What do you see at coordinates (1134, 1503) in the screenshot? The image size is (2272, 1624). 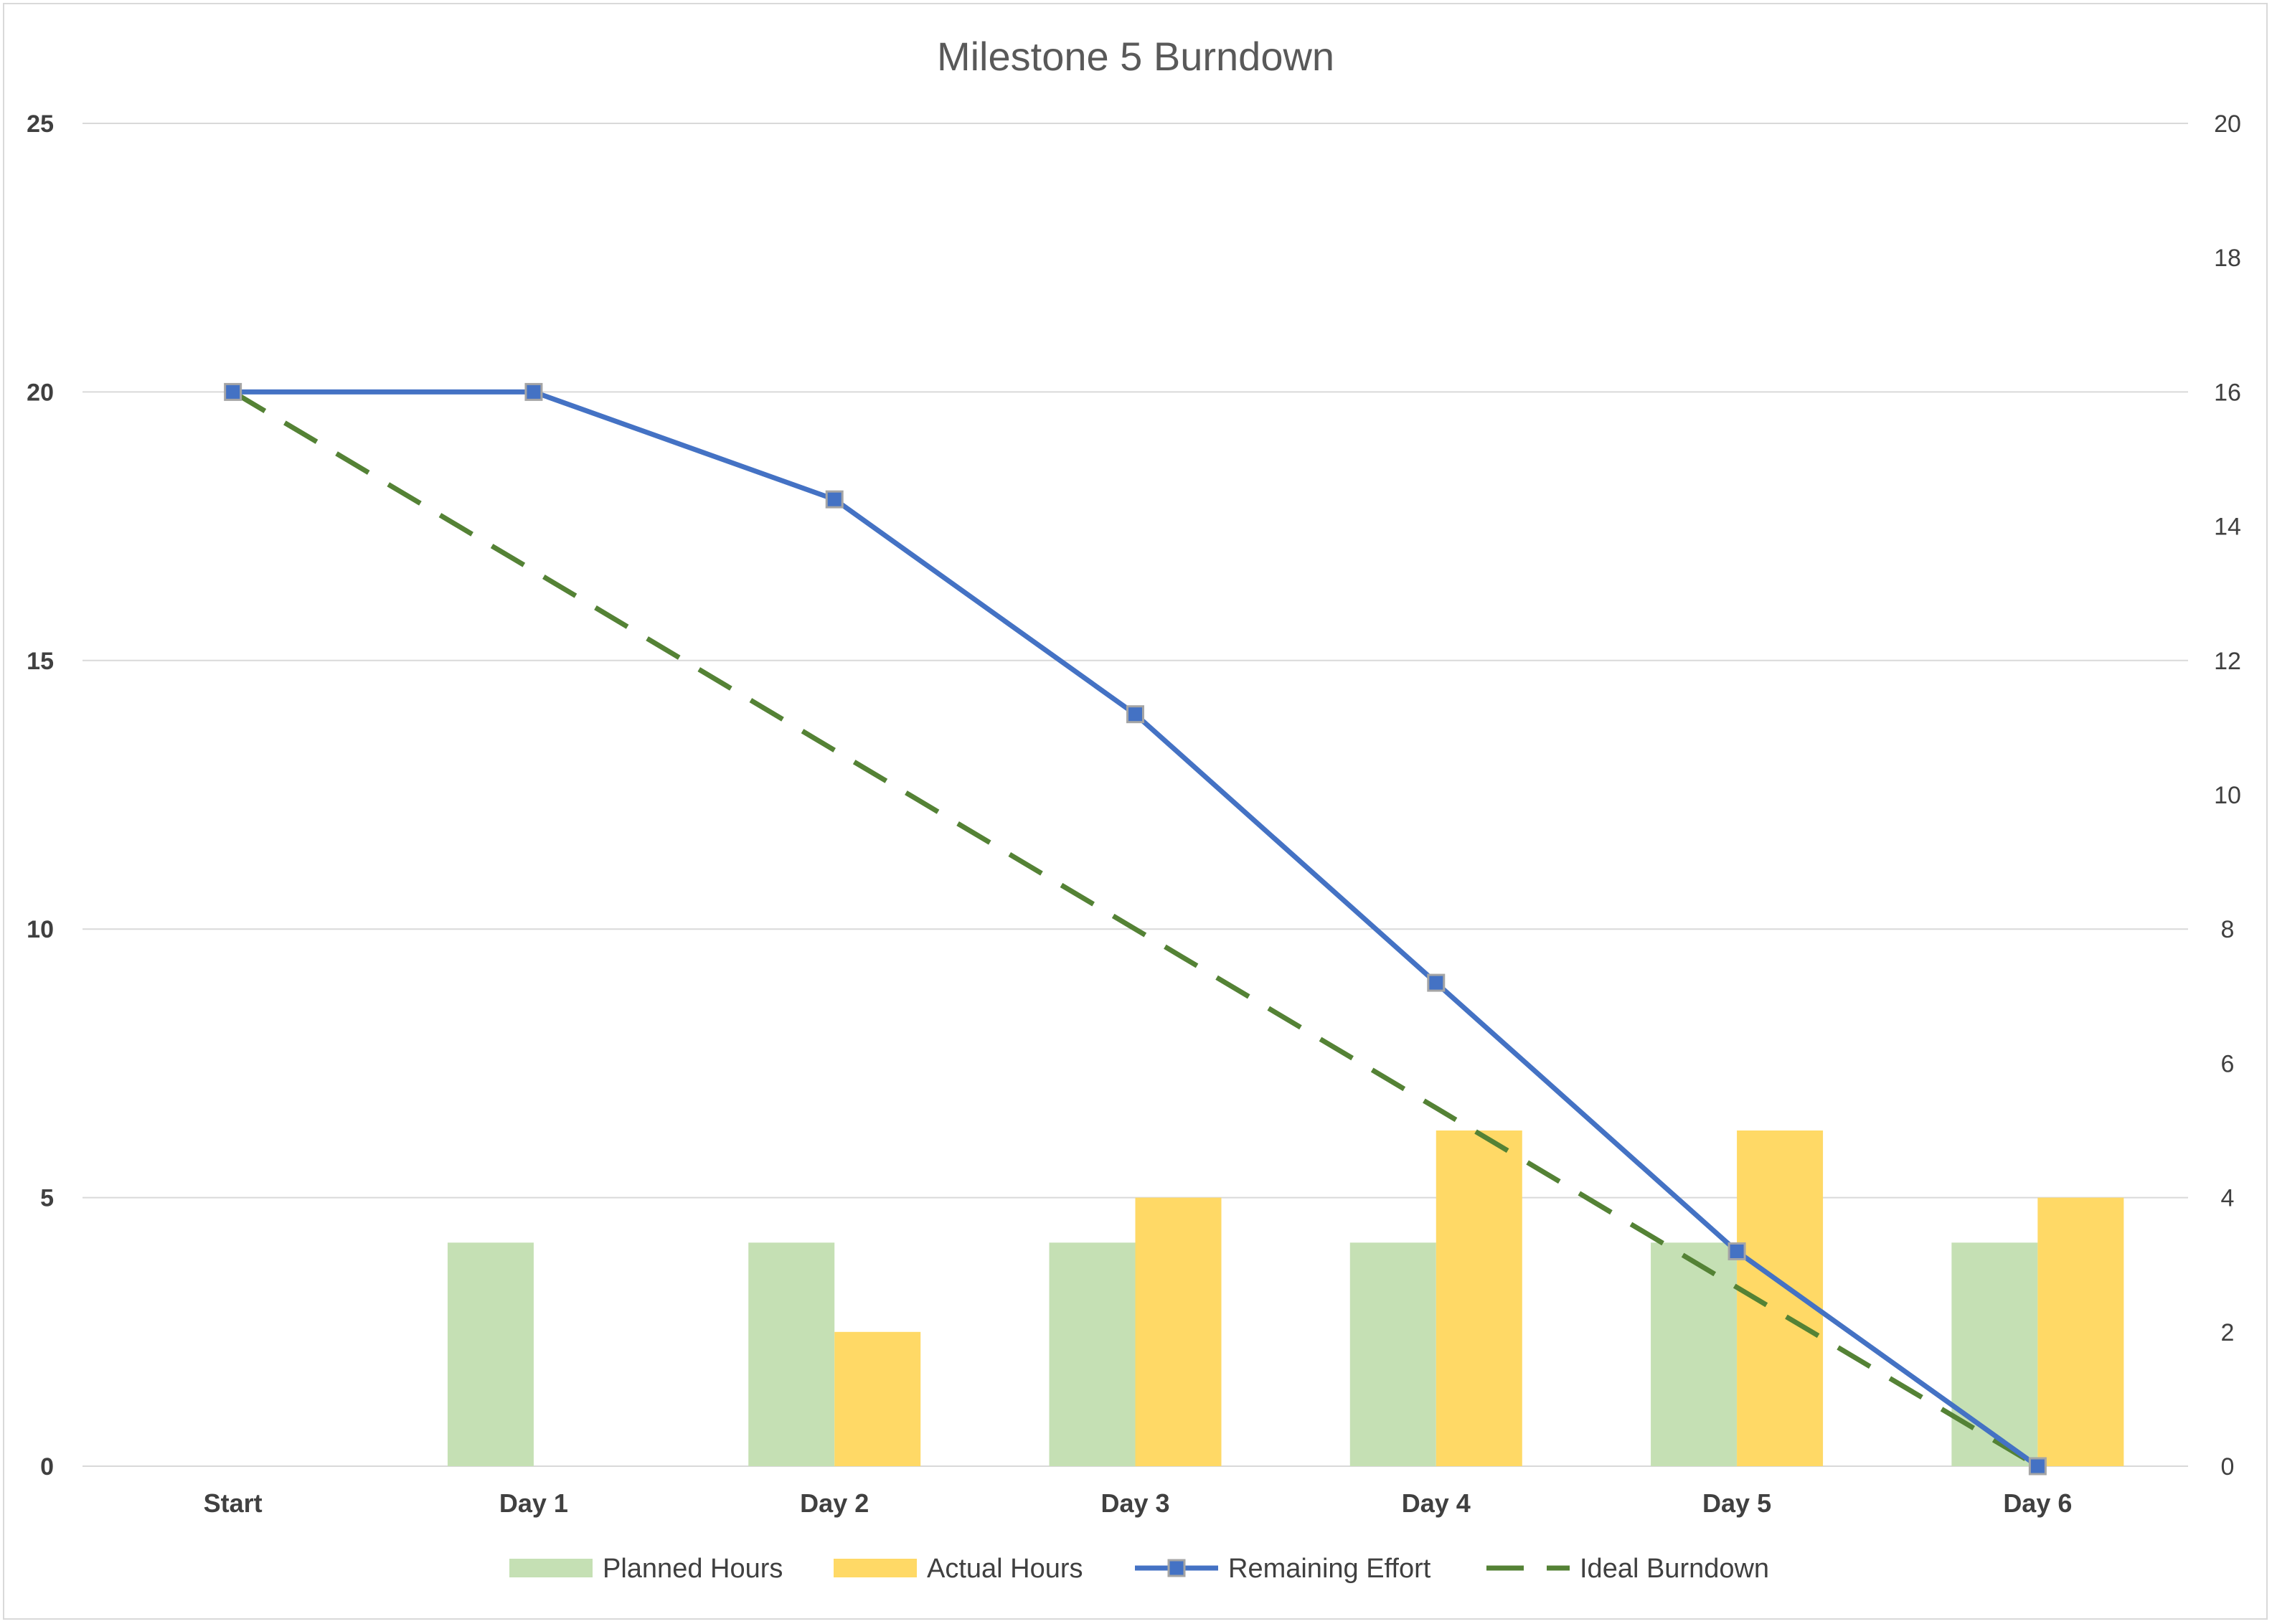 I see `x-axis-tick-label: Day 3` at bounding box center [1134, 1503].